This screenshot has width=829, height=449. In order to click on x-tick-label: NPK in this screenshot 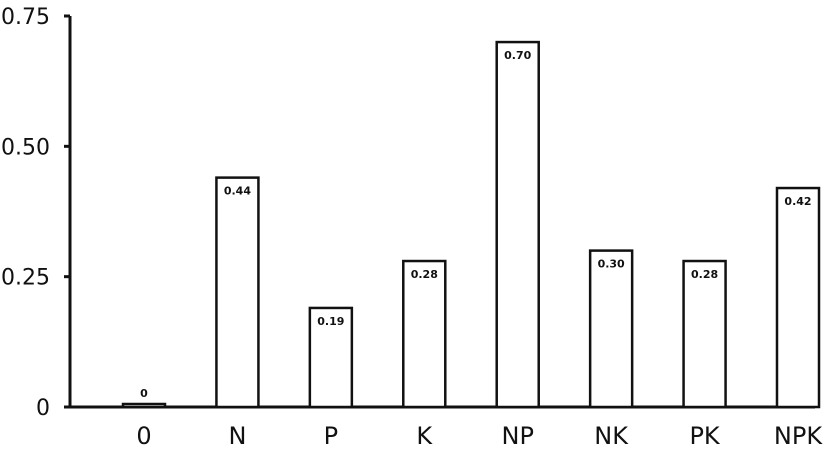, I will do `click(798, 435)`.